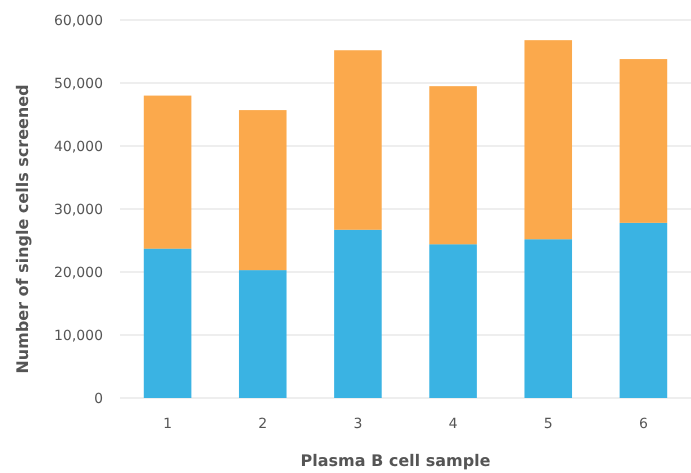 Image resolution: width=691 pixels, height=473 pixels. I want to click on x-tick-label: 3, so click(357, 424).